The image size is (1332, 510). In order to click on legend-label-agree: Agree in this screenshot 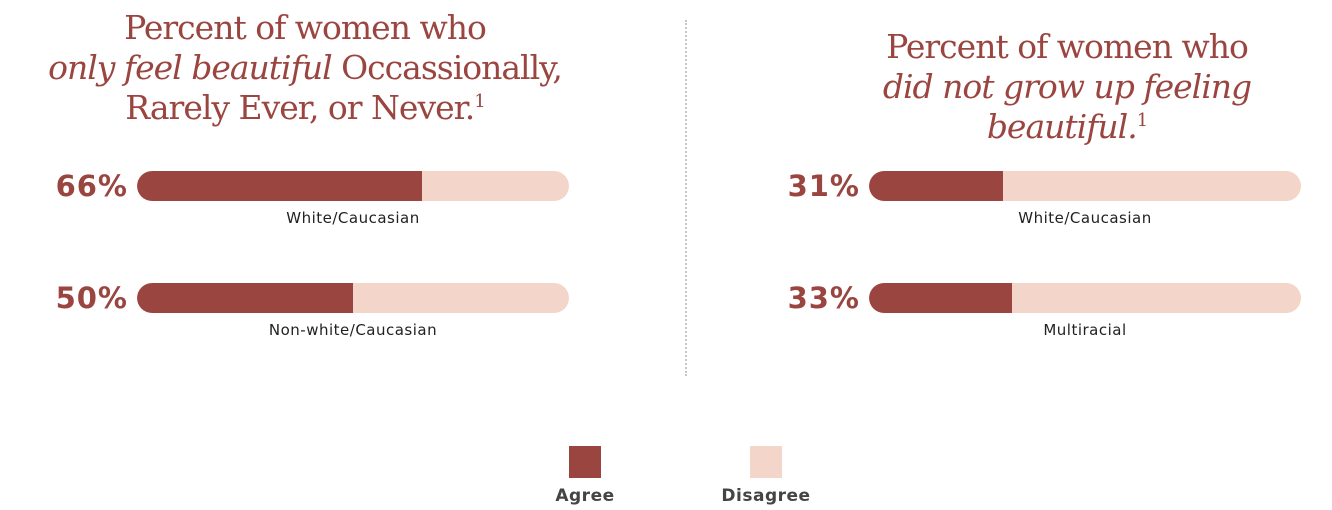, I will do `click(585, 496)`.